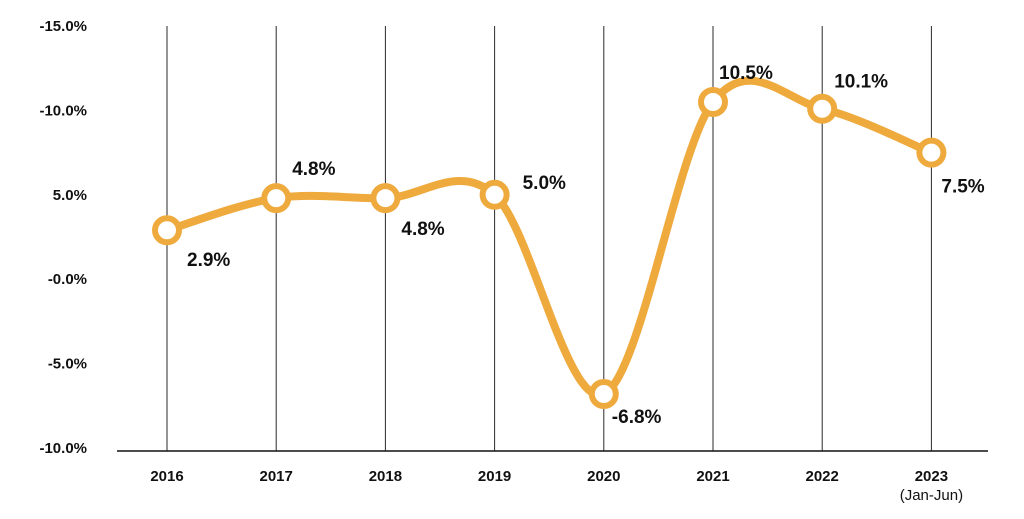 The image size is (1024, 519). What do you see at coordinates (67, 279) in the screenshot?
I see `y-tick-label: -0.0%` at bounding box center [67, 279].